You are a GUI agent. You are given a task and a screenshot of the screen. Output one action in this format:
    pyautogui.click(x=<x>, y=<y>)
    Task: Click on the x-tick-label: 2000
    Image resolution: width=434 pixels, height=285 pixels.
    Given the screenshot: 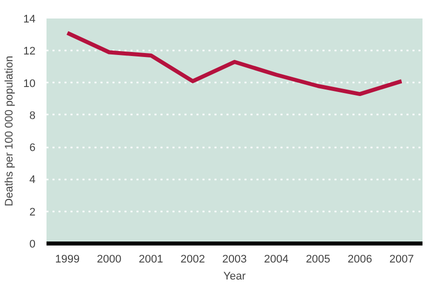 What is the action you would take?
    pyautogui.click(x=109, y=260)
    